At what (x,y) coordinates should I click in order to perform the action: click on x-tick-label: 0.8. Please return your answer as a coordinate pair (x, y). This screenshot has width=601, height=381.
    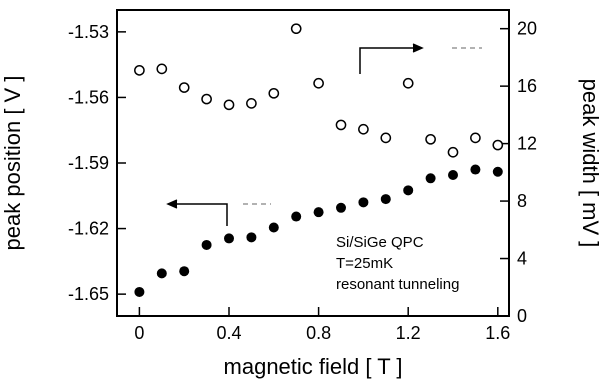
    Looking at the image, I should click on (318, 333).